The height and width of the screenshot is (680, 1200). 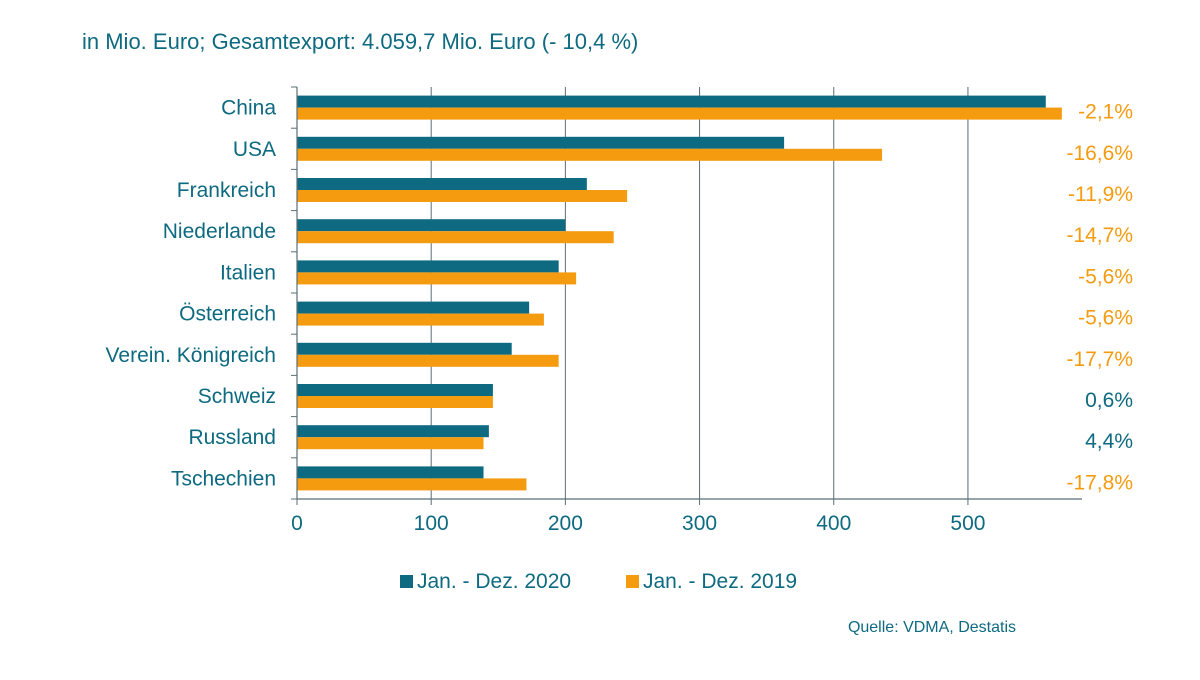 What do you see at coordinates (1099, 153) in the screenshot?
I see `change-label: -16,6%` at bounding box center [1099, 153].